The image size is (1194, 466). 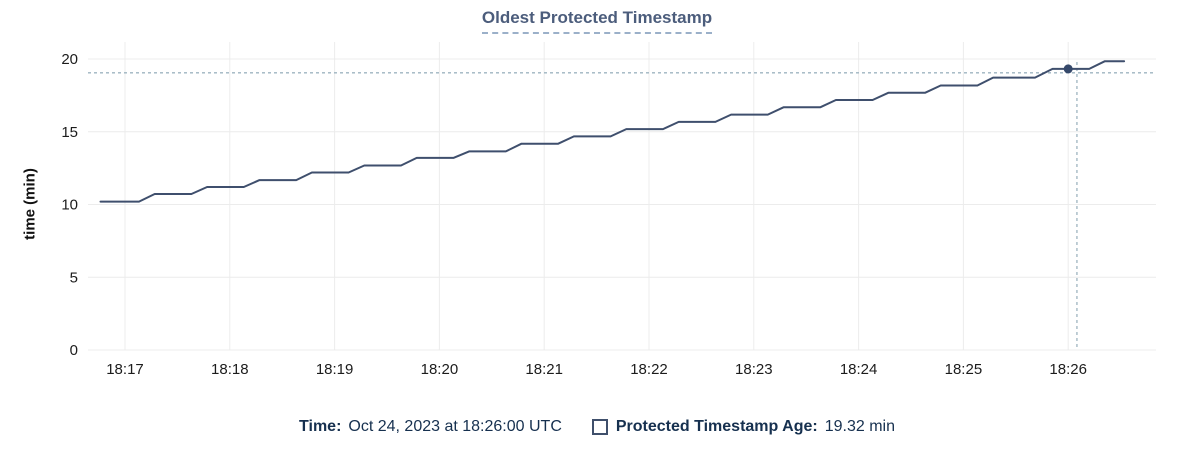 I want to click on x-tick-label: 18:25, so click(x=964, y=369).